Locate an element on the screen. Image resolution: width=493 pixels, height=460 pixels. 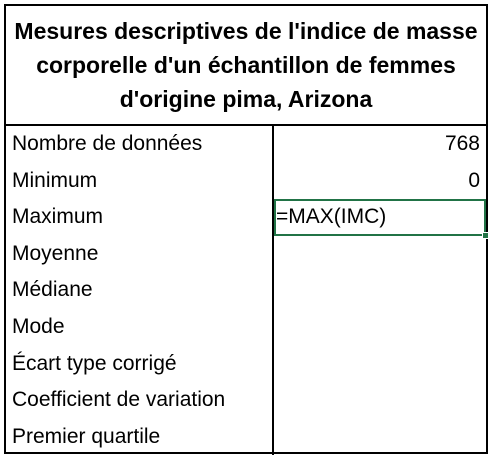
label-cell-median: Médiane is located at coordinates (140, 290).